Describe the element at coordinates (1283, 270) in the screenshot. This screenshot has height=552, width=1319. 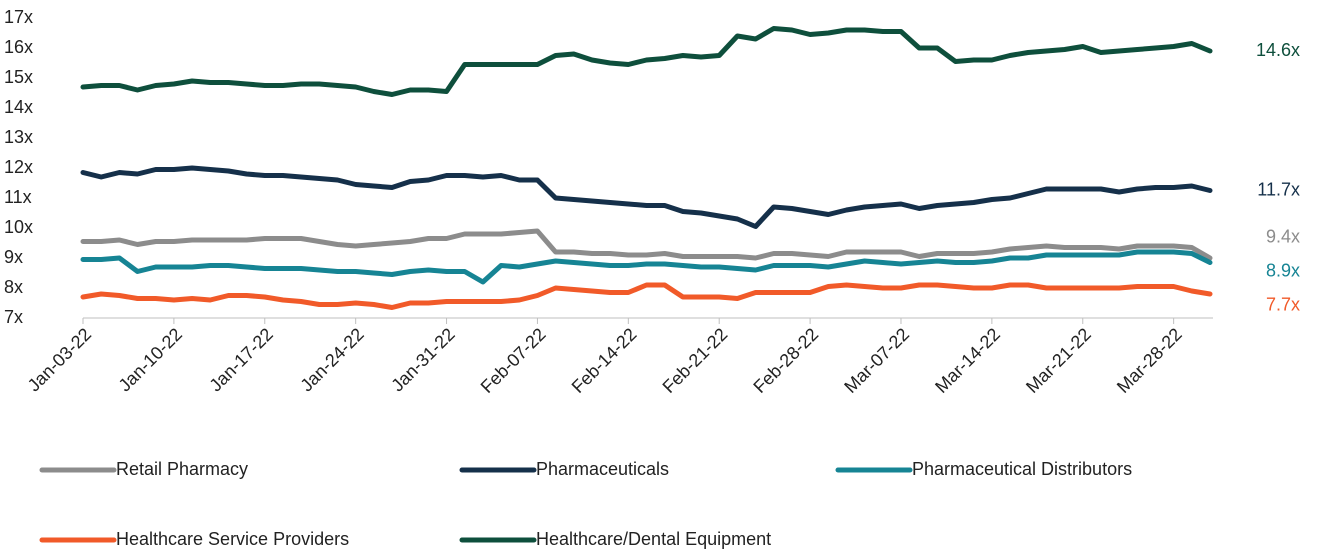
I see `end-label: 8.9x` at that location.